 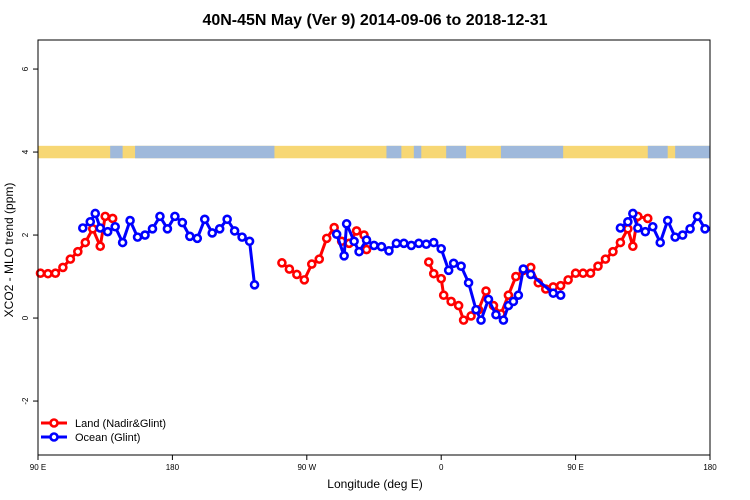 What do you see at coordinates (441, 467) in the screenshot?
I see `x-tick-label: 0` at bounding box center [441, 467].